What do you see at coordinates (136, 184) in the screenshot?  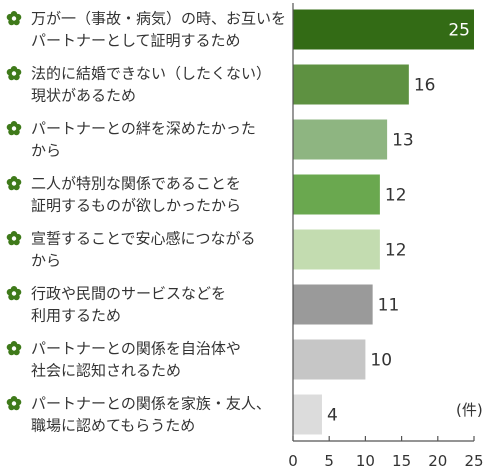 I see `category-label: 二人が特別な関係であることを` at bounding box center [136, 184].